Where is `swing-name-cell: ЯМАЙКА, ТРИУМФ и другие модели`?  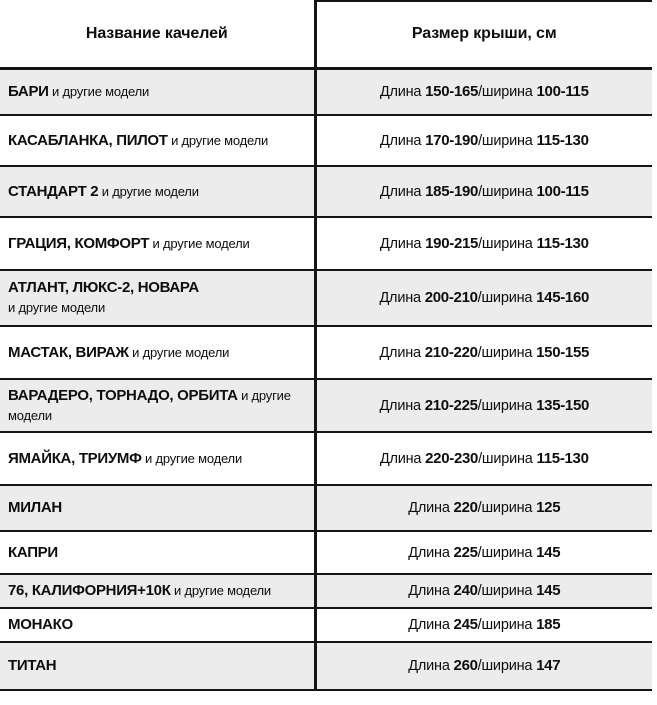
swing-name-cell: ЯМАЙКА, ТРИУМФ и другие модели is located at coordinates (158, 459).